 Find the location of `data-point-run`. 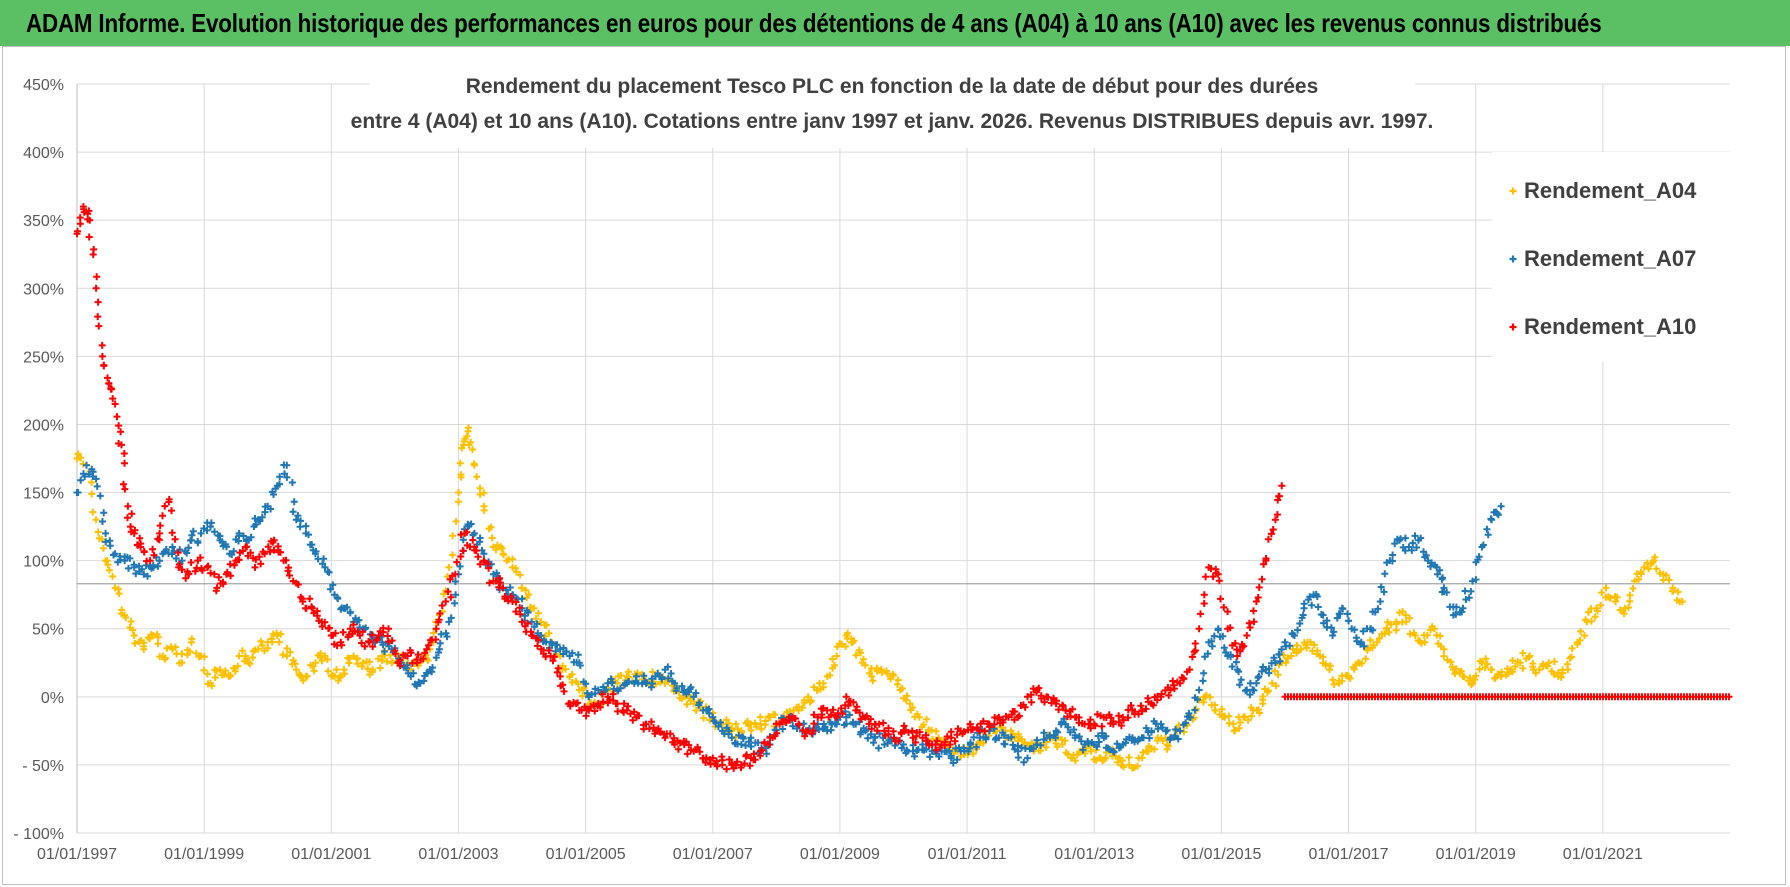

data-point-run is located at coordinates (1507, 697).